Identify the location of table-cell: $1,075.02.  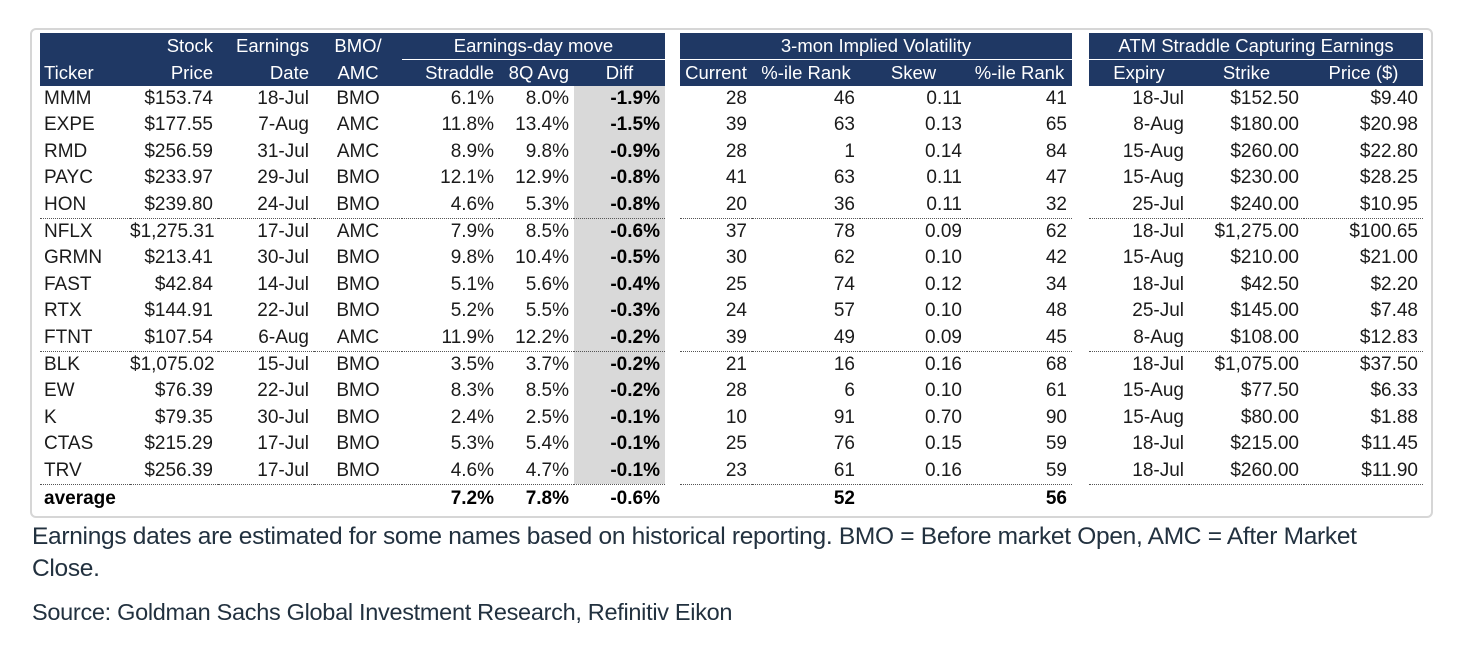
(174, 364).